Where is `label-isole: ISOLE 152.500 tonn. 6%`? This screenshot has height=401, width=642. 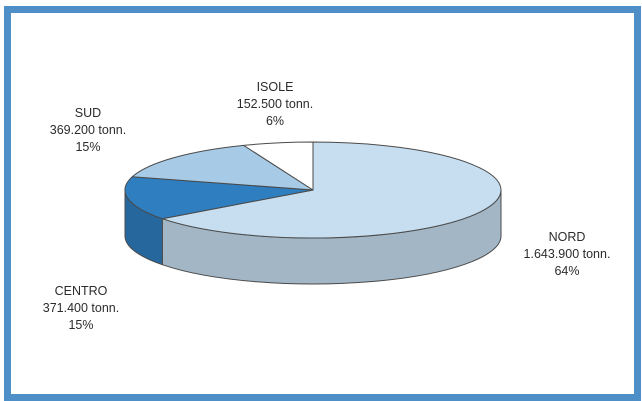
label-isole: ISOLE 152.500 tonn. 6% is located at coordinates (275, 104).